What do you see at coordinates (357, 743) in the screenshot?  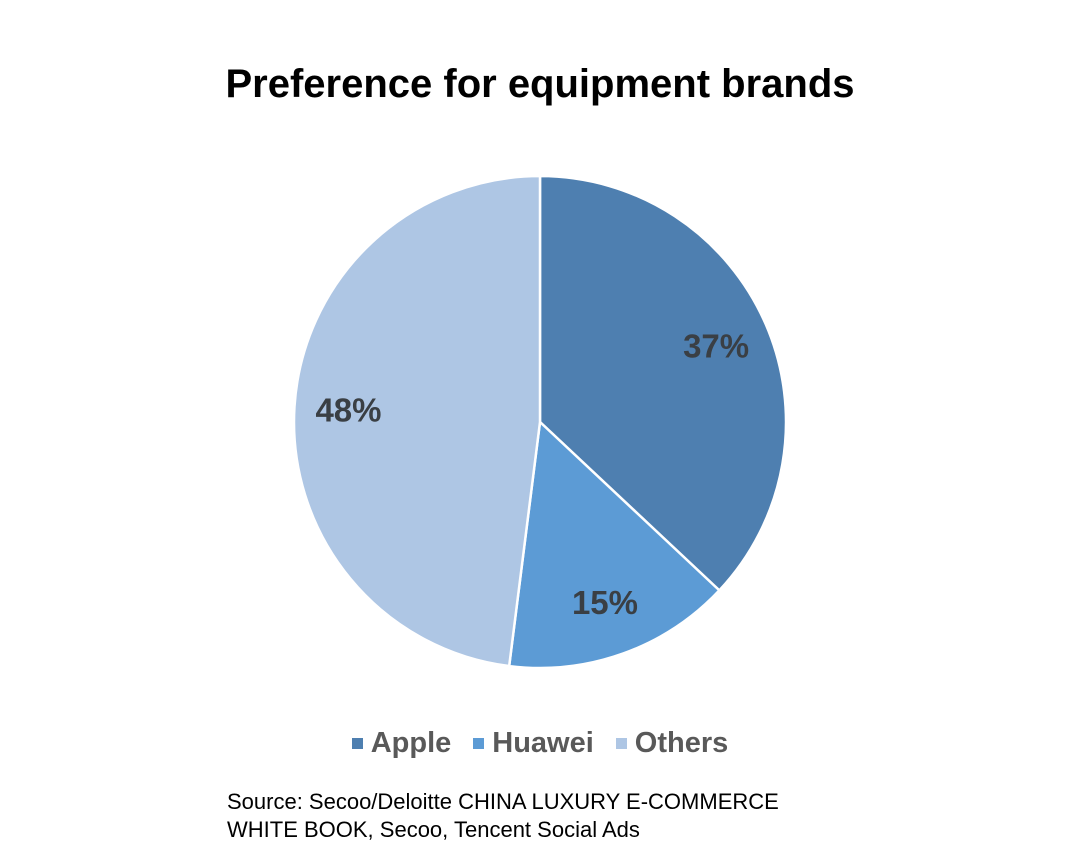 I see `legend-swatch-apple` at bounding box center [357, 743].